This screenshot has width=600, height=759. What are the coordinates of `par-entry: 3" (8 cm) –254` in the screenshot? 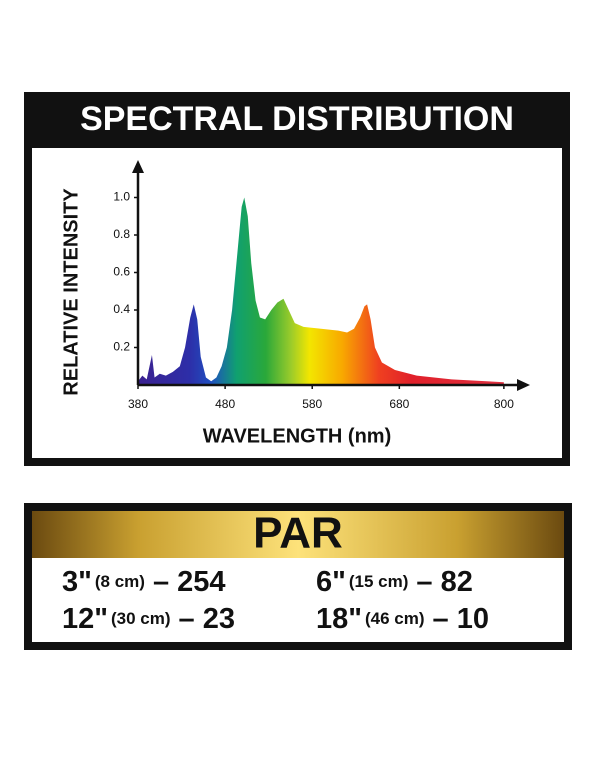 It's located at (144, 582).